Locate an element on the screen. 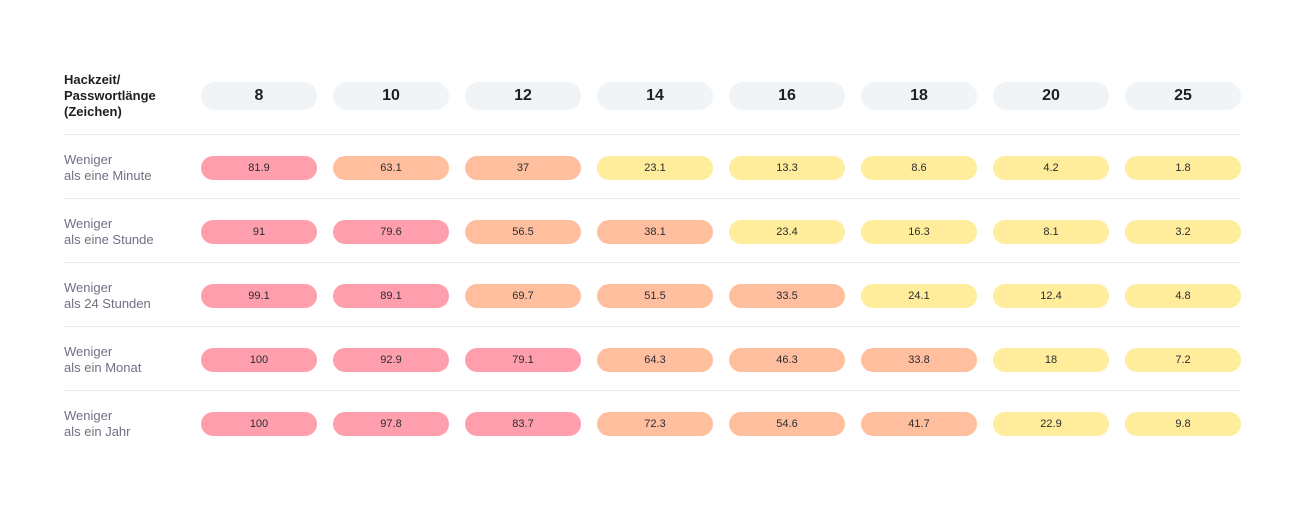  value-cell: 1.8 is located at coordinates (1183, 168).